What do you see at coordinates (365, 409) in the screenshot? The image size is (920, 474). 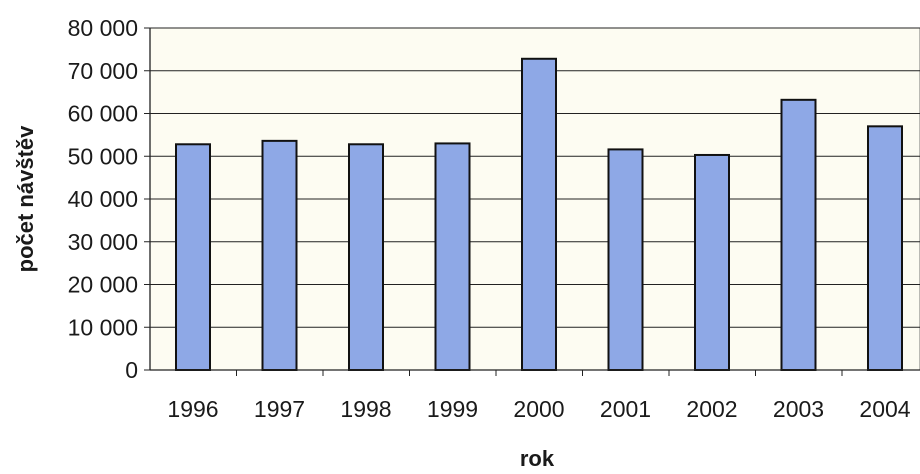 I see `x-tick-label: 1998` at bounding box center [365, 409].